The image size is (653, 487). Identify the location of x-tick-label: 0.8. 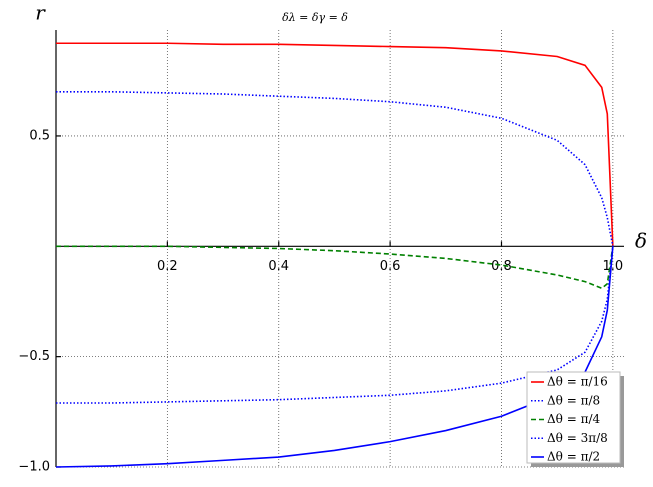
(501, 266).